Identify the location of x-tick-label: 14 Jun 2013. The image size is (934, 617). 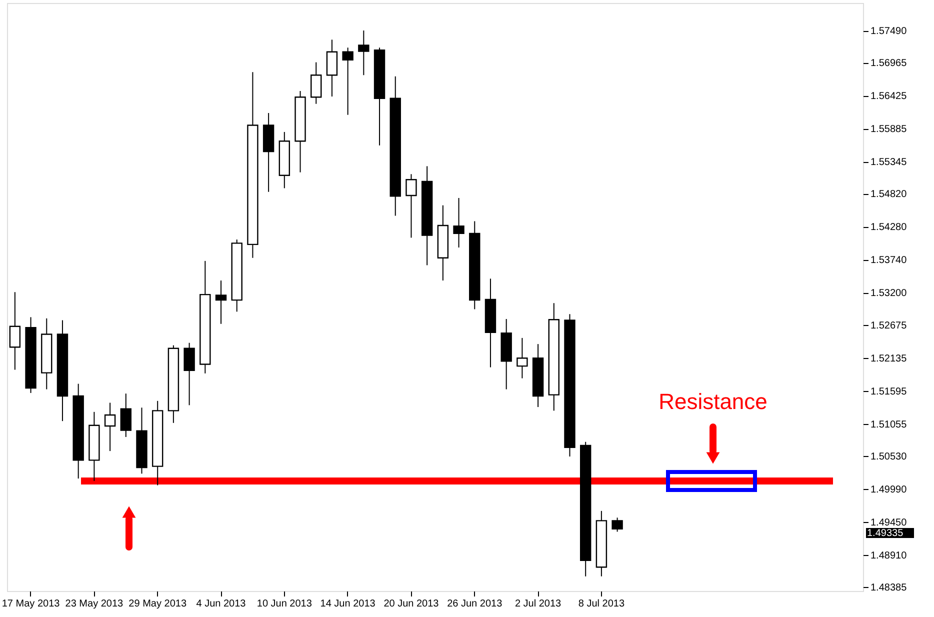
(348, 604).